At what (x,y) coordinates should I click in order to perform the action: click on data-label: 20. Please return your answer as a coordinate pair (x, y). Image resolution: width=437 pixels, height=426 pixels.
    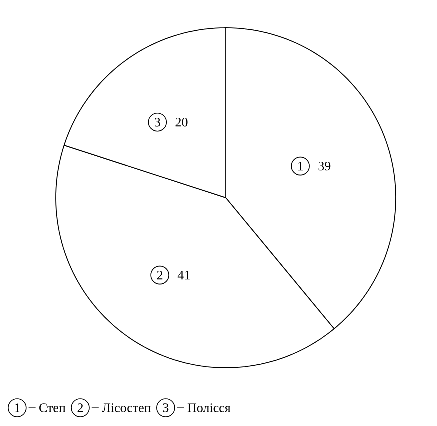
    Looking at the image, I should click on (182, 122).